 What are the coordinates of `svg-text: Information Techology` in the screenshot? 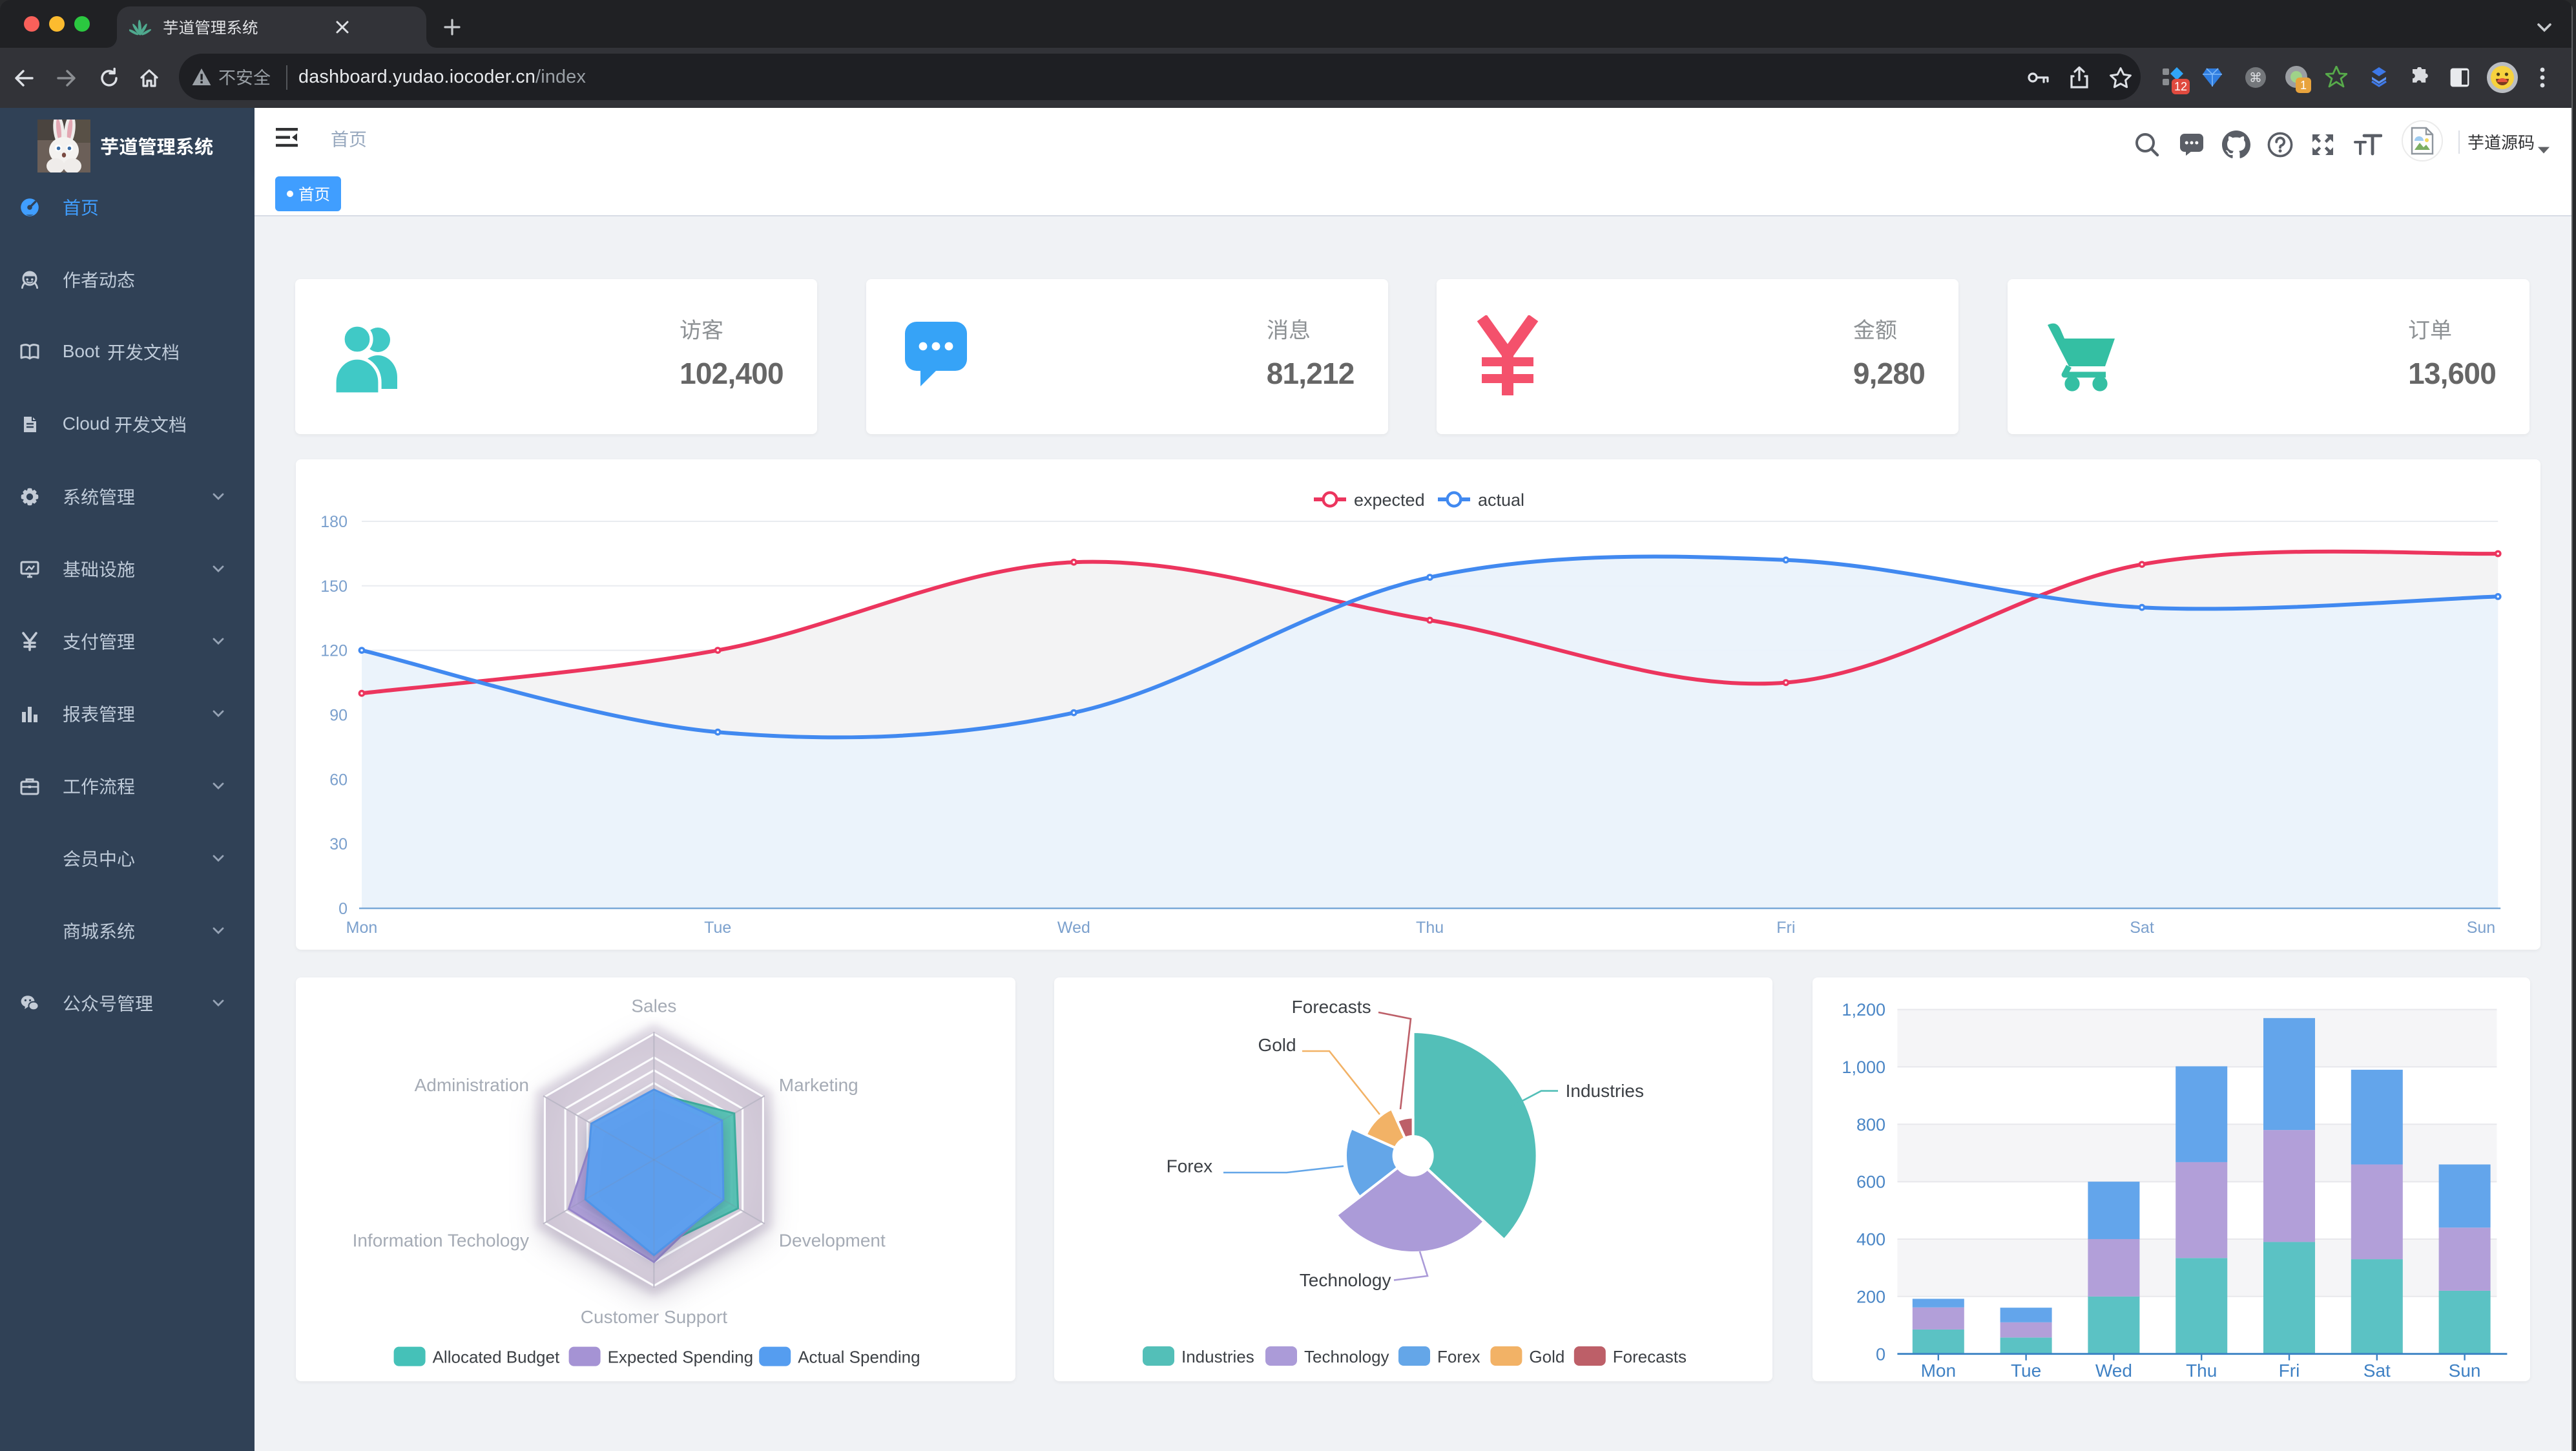 It's located at (441, 1240).